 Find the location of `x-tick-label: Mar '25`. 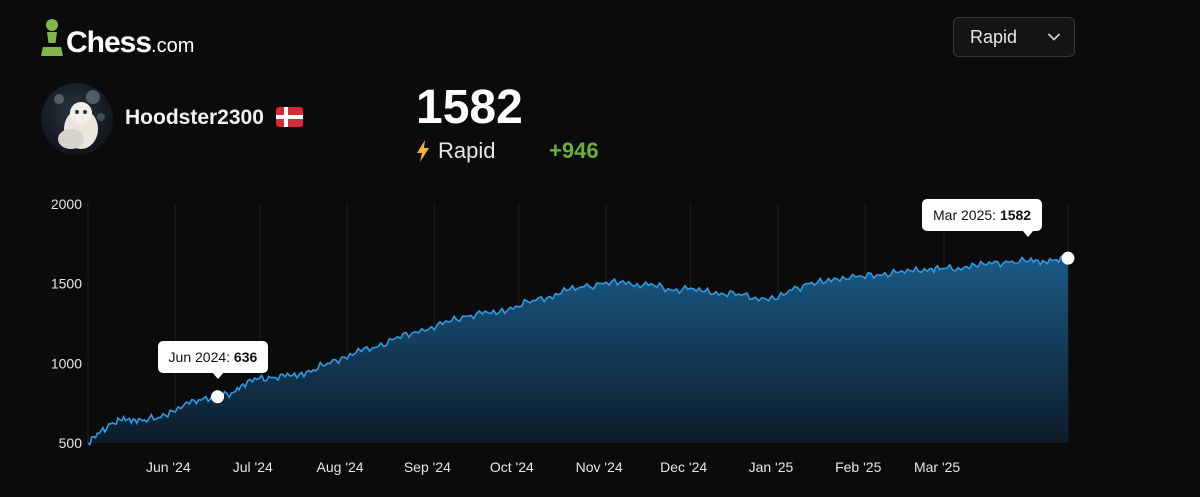

x-tick-label: Mar '25 is located at coordinates (937, 467).